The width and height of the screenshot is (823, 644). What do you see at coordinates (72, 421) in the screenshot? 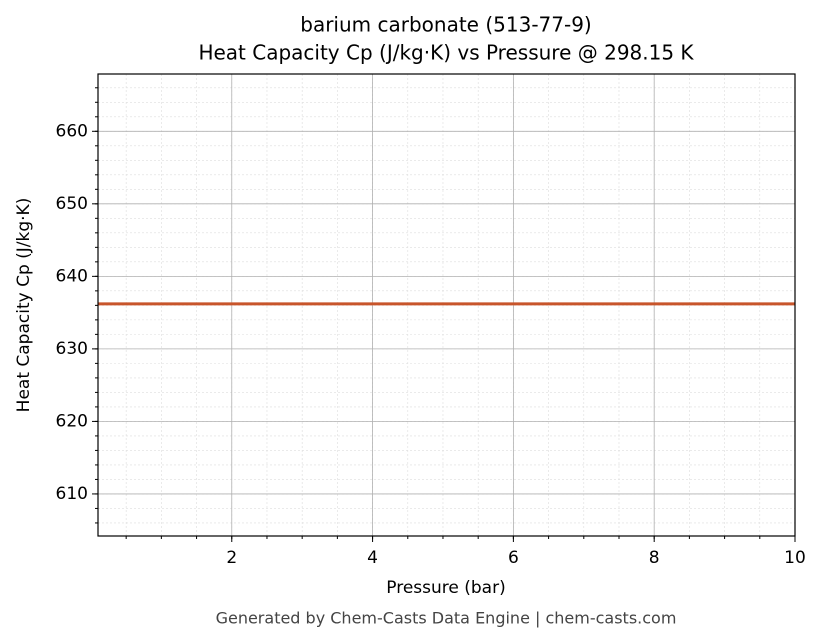
I see `y-tick-label: 620` at bounding box center [72, 421].